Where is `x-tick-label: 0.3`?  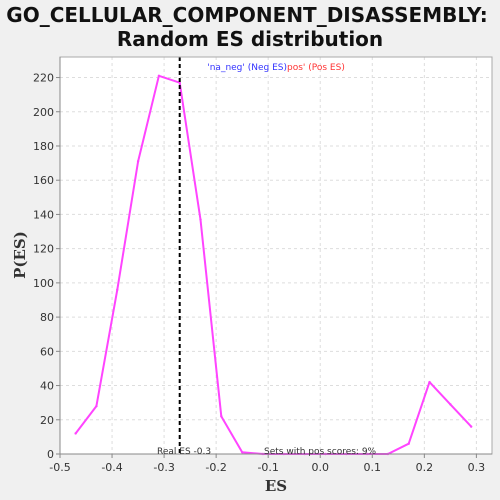
x-tick-label: 0.3 is located at coordinates (477, 467).